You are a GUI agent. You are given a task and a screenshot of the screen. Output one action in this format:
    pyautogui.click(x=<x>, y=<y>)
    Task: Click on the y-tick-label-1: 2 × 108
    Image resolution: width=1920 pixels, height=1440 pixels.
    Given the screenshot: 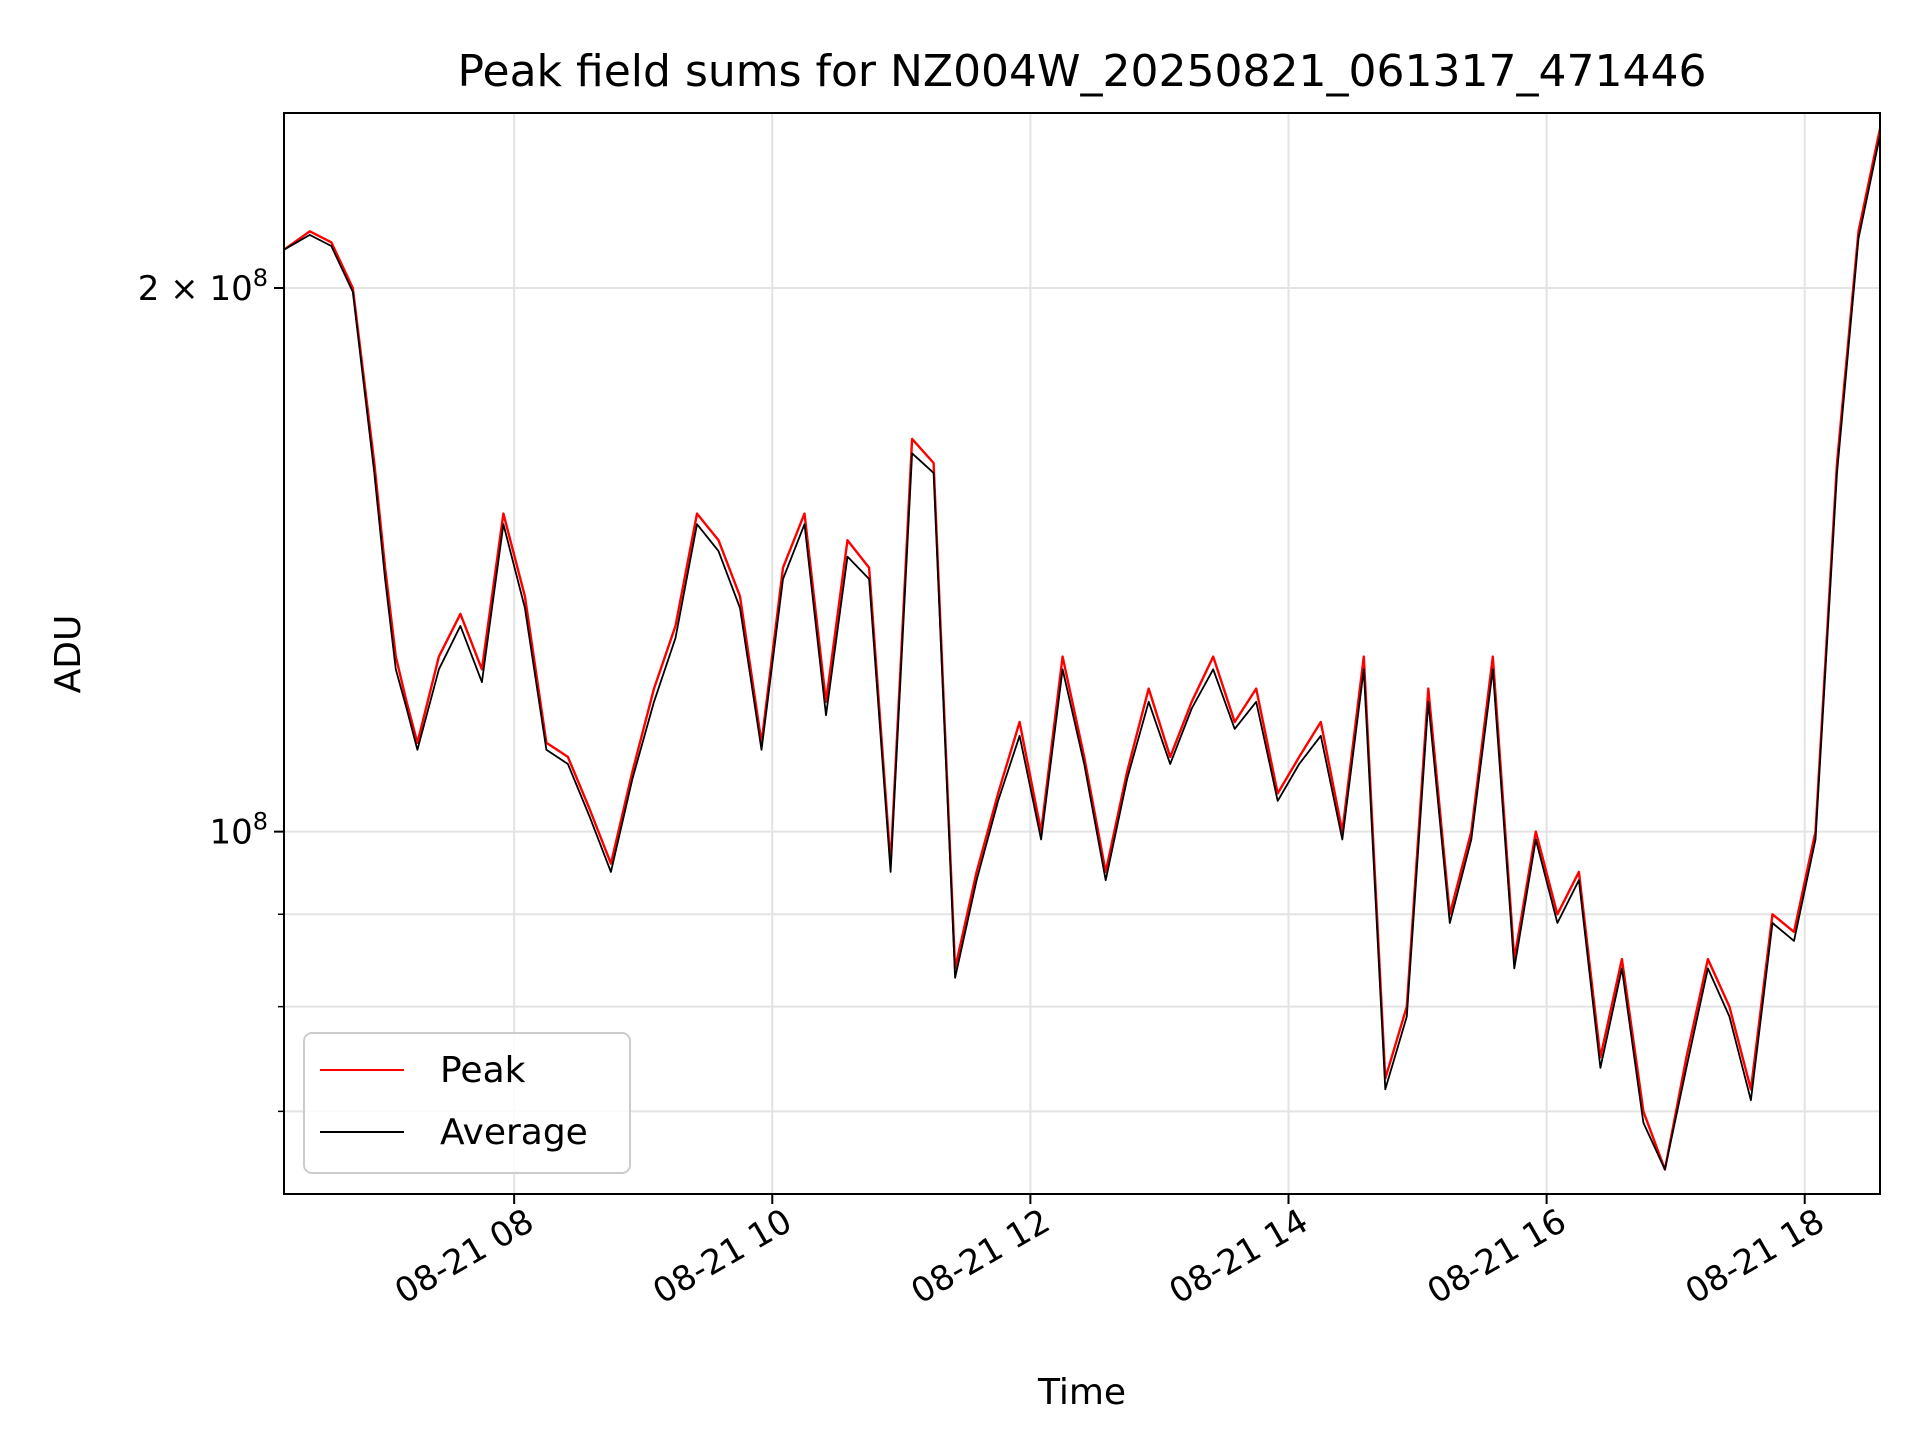 What is the action you would take?
    pyautogui.click(x=203, y=286)
    